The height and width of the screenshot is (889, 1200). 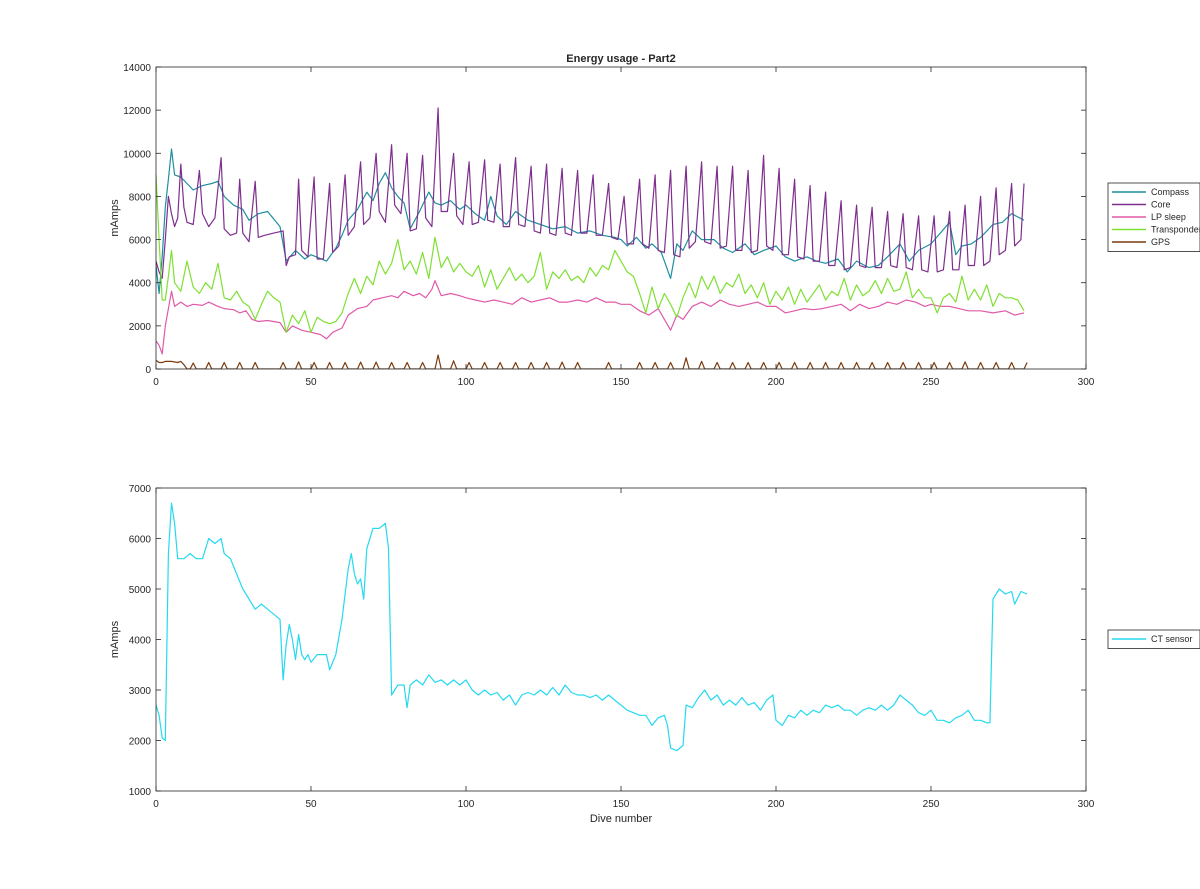 I want to click on series-line-compass, so click(x=590, y=221).